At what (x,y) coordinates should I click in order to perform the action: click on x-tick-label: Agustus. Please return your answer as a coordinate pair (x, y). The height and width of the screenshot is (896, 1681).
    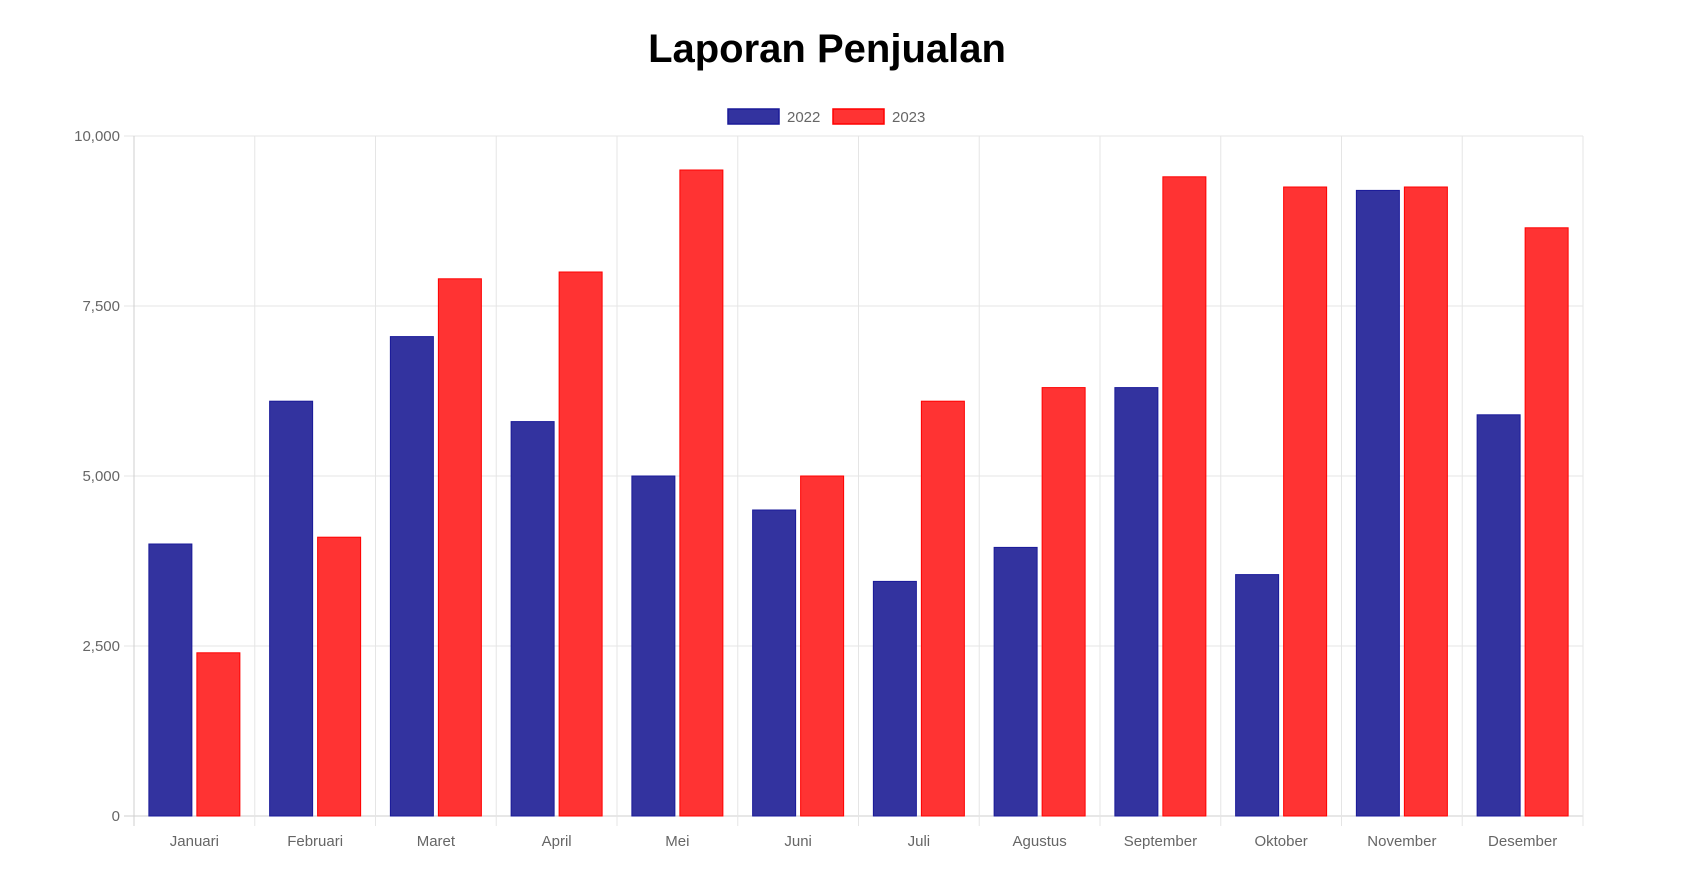
    Looking at the image, I should click on (1040, 841).